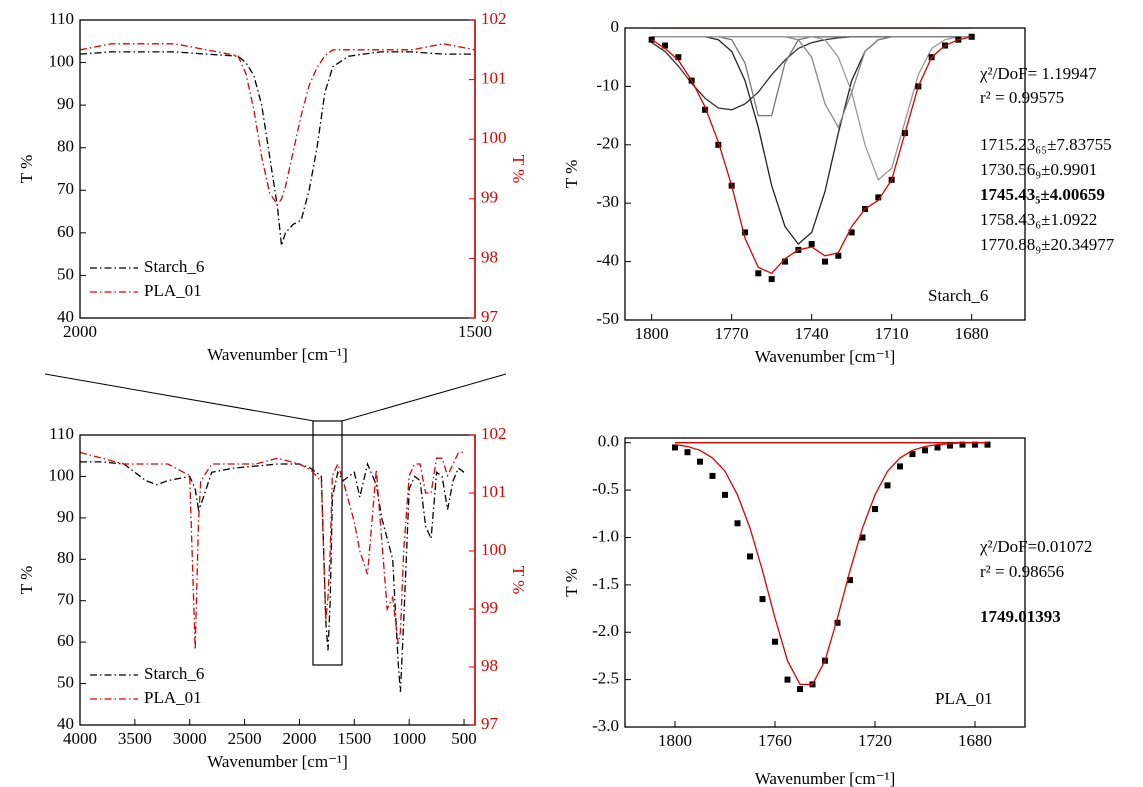 The height and width of the screenshot is (787, 1143). What do you see at coordinates (464, 738) in the screenshot?
I see `x-tick-label: 500` at bounding box center [464, 738].